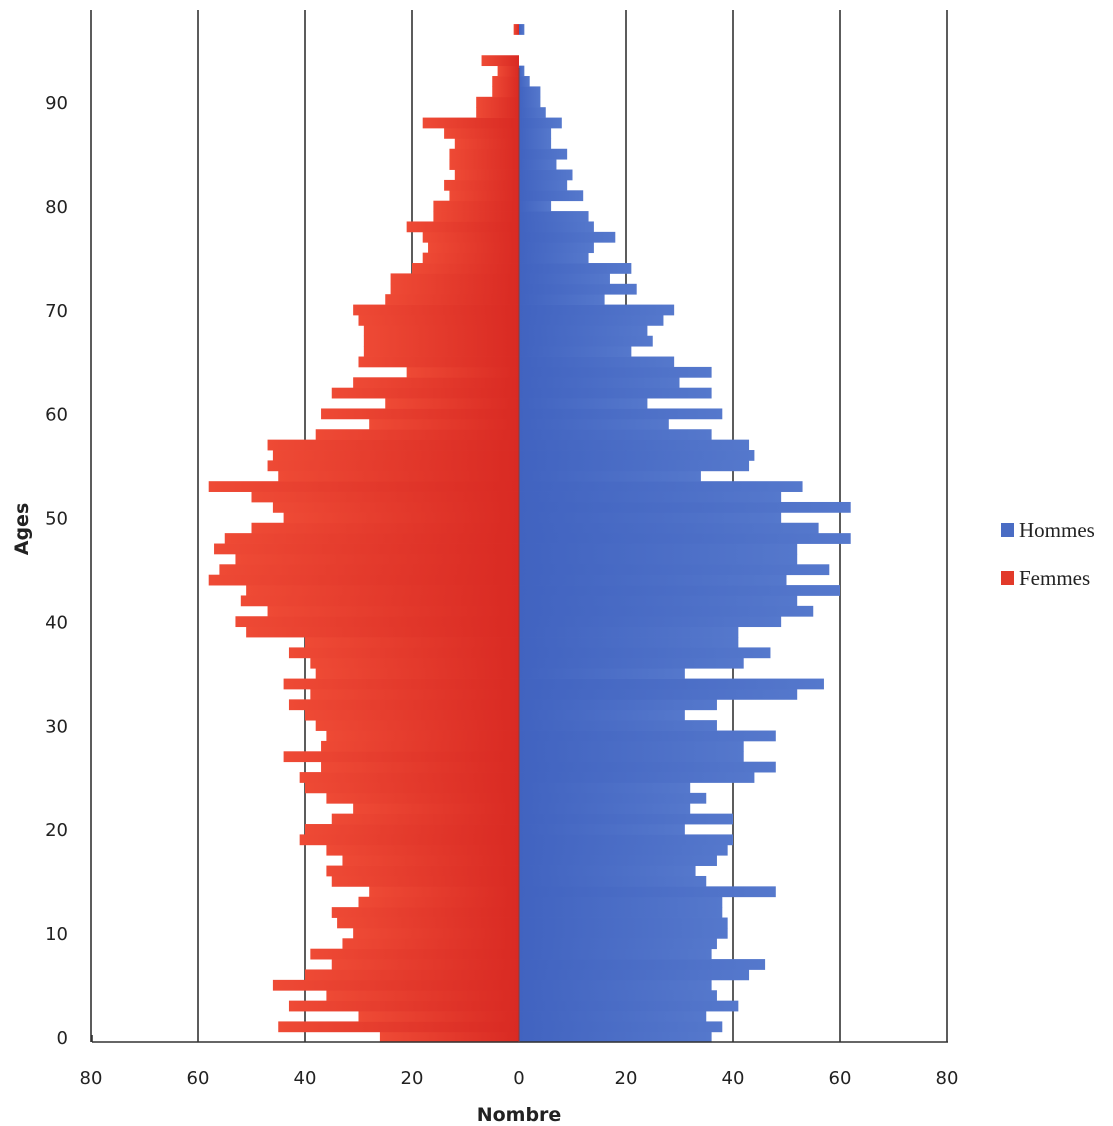 This screenshot has width=1113, height=1126. What do you see at coordinates (626, 1078) in the screenshot?
I see `x-tick-label-5: 20` at bounding box center [626, 1078].